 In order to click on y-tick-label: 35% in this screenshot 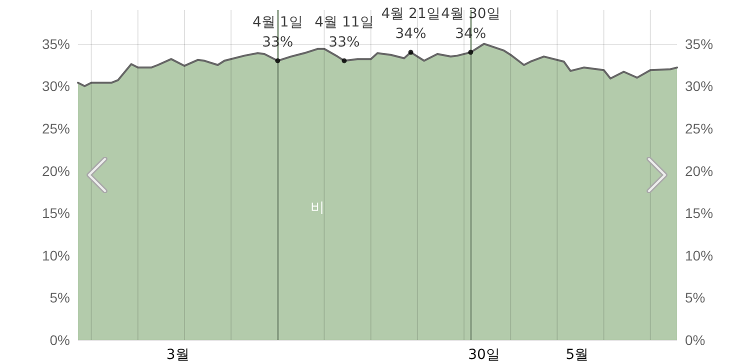, I will do `click(56, 44)`.